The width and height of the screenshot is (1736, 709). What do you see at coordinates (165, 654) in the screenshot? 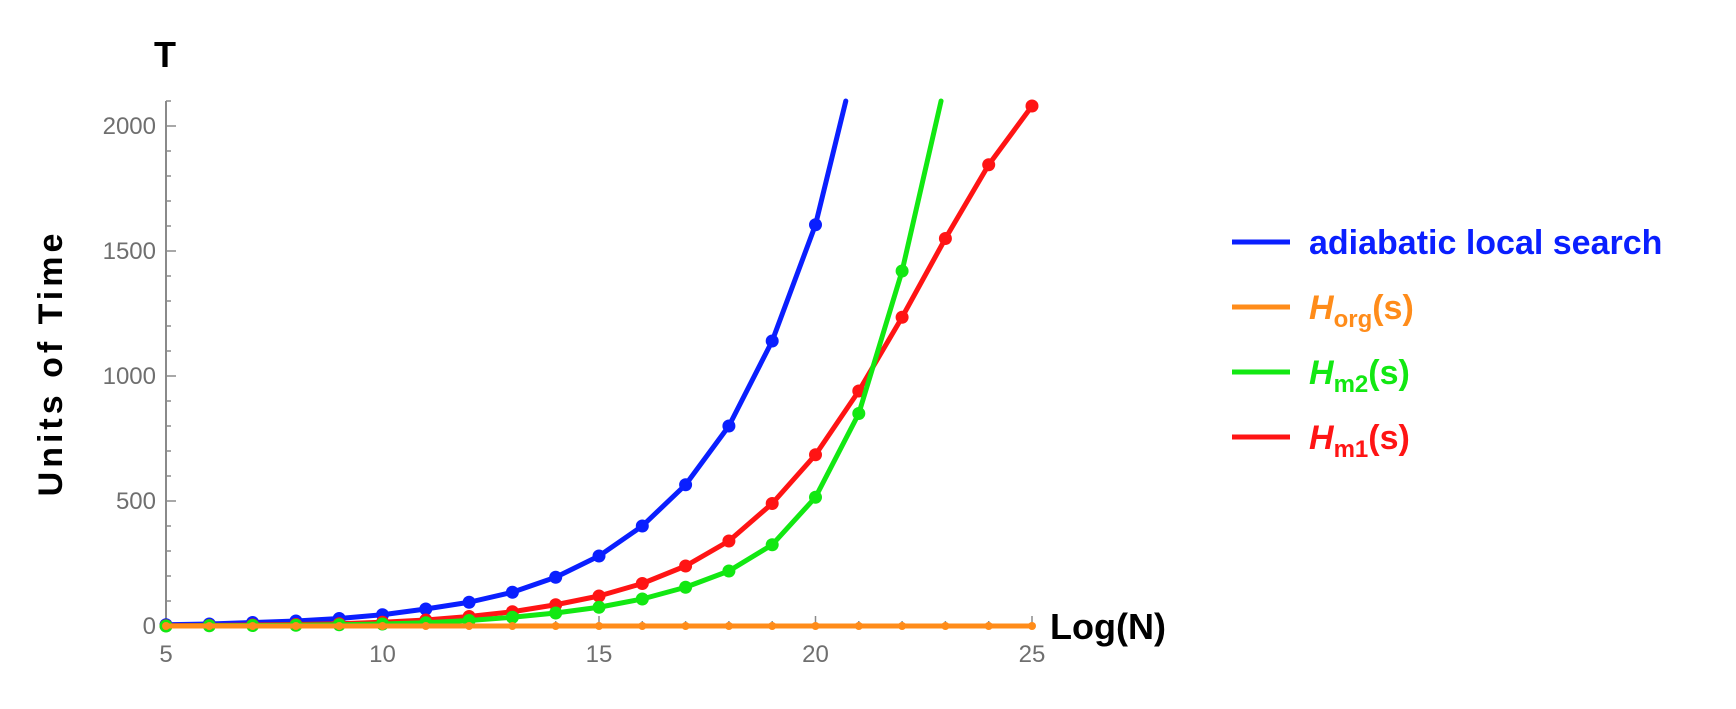
I see `x-tick-label: 5` at bounding box center [165, 654].